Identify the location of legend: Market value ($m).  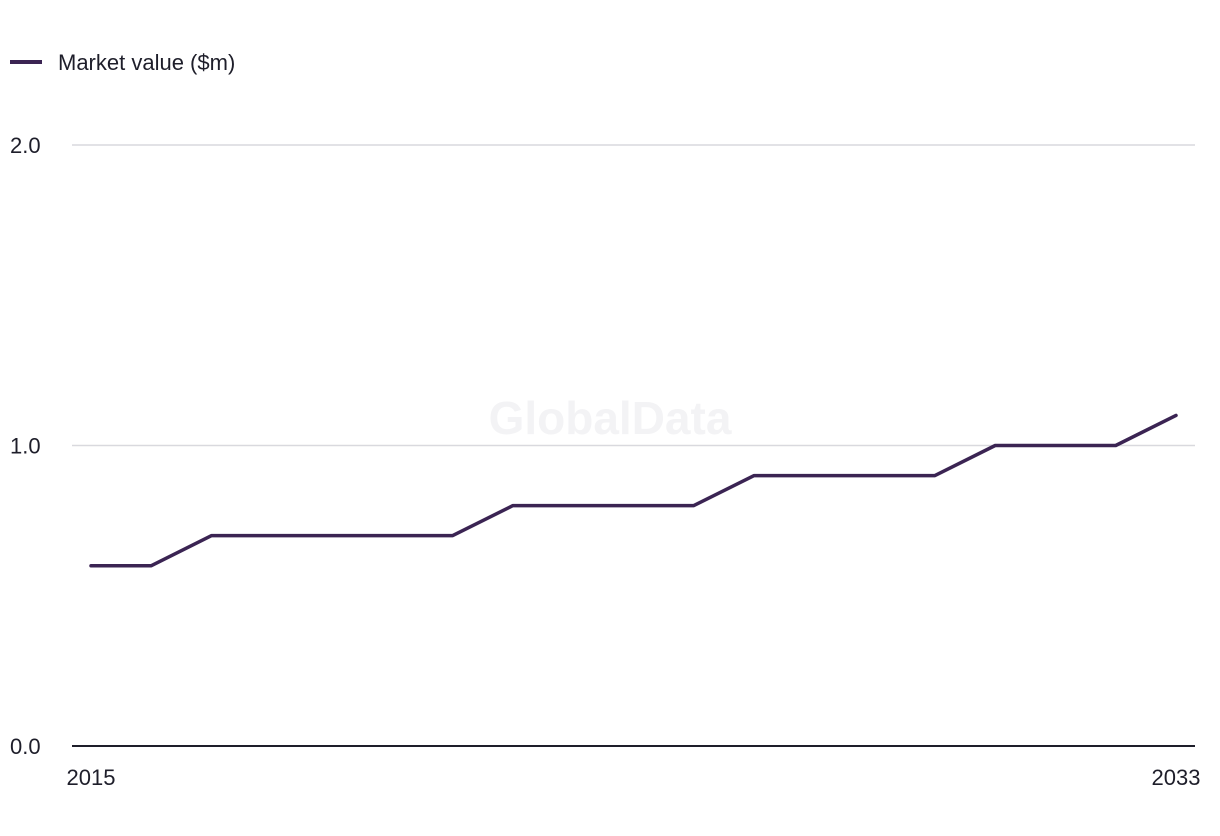
(122, 62).